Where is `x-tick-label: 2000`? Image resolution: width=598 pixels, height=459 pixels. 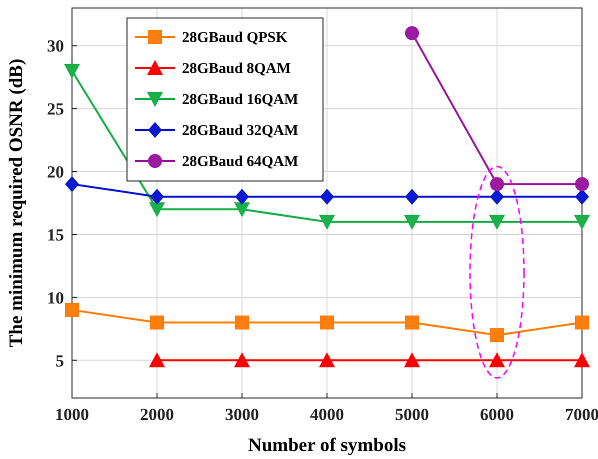 x-tick-label: 2000 is located at coordinates (157, 414).